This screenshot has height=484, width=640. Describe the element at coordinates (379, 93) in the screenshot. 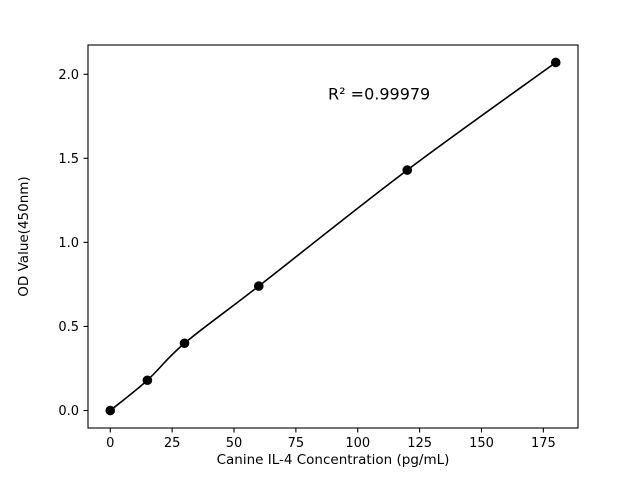

I see `r-squared-annotation: R² =0.99979` at that location.